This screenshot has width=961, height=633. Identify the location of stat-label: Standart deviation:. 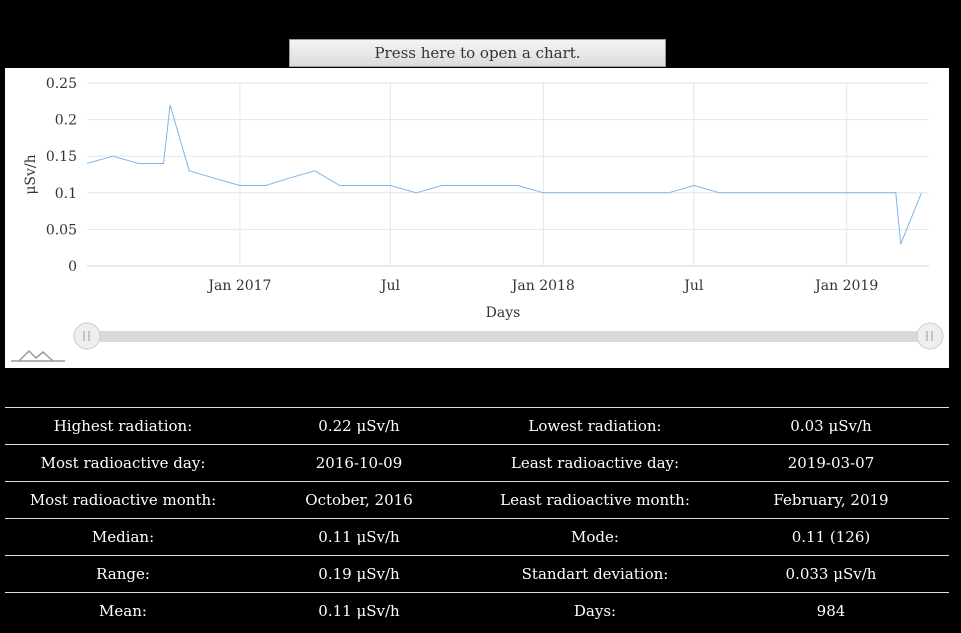
(595, 574).